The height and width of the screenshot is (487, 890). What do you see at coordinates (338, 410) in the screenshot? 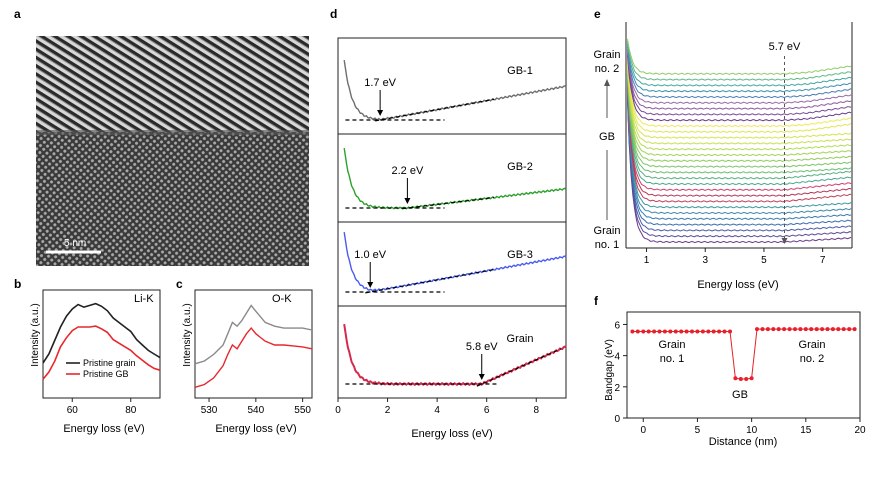
I see `panel-d-xtick-label: 0` at bounding box center [338, 410].